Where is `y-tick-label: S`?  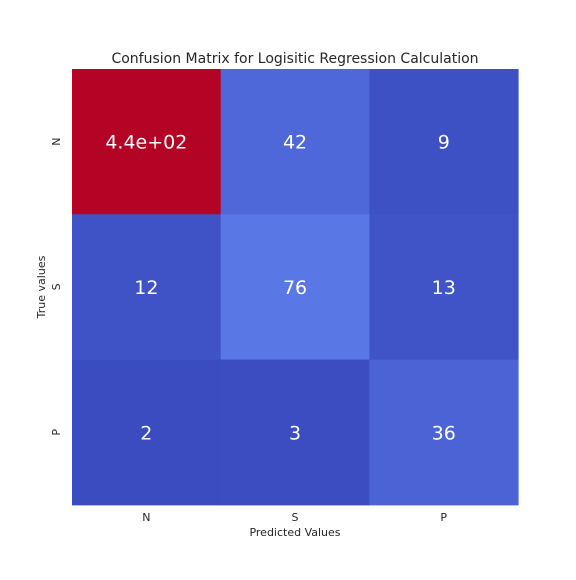
y-tick-label: S is located at coordinates (56, 286).